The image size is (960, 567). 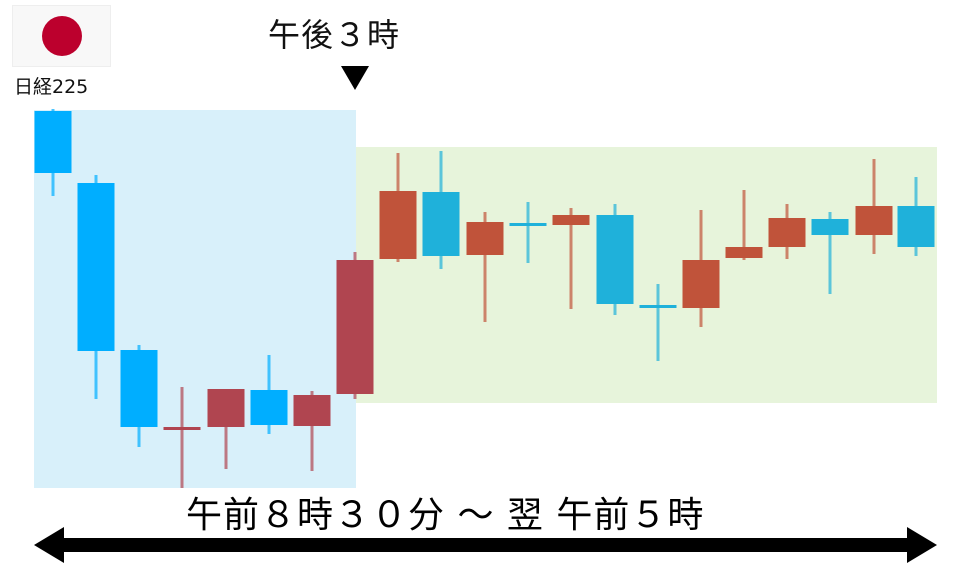 I want to click on candle-11-up, so click(x=485, y=267).